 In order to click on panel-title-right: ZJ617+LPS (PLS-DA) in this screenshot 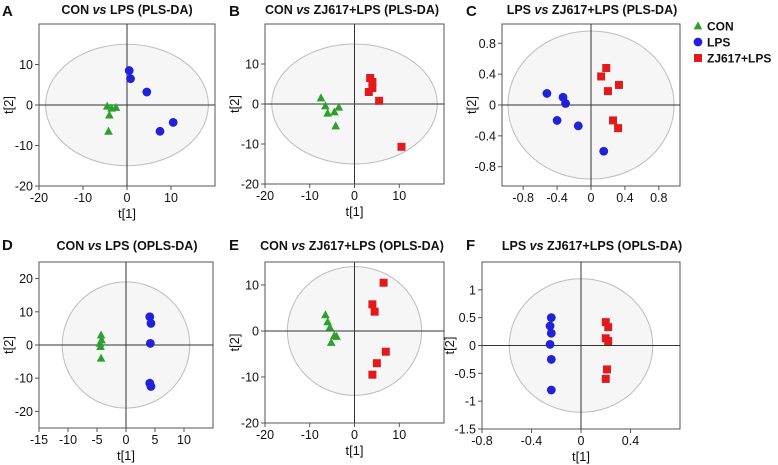, I will do `click(376, 10)`.